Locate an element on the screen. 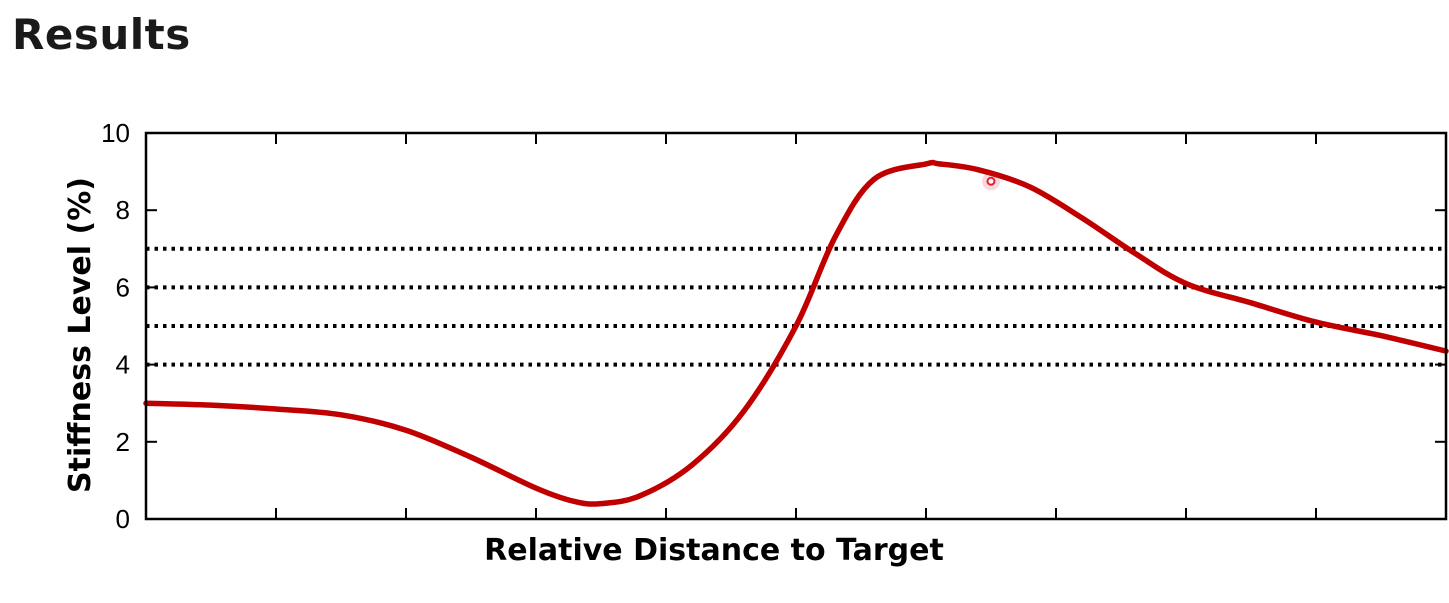 This screenshot has height=603, width=1449. y-axis-title: Stiffness Level (%) is located at coordinates (80, 335).